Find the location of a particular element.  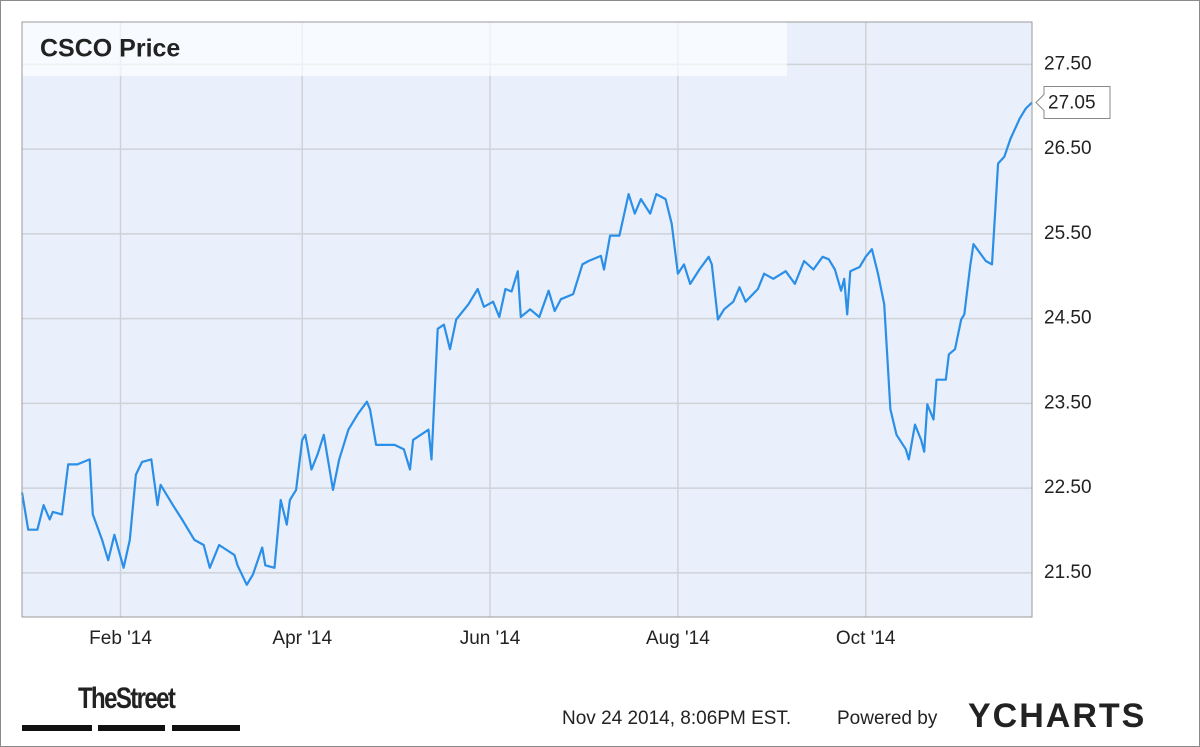

last-value-callout is located at coordinates (1073, 103).